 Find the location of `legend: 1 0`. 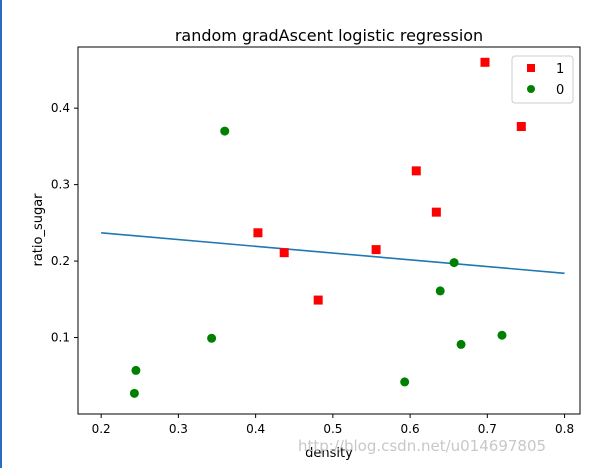

legend: 1 0 is located at coordinates (542, 79).